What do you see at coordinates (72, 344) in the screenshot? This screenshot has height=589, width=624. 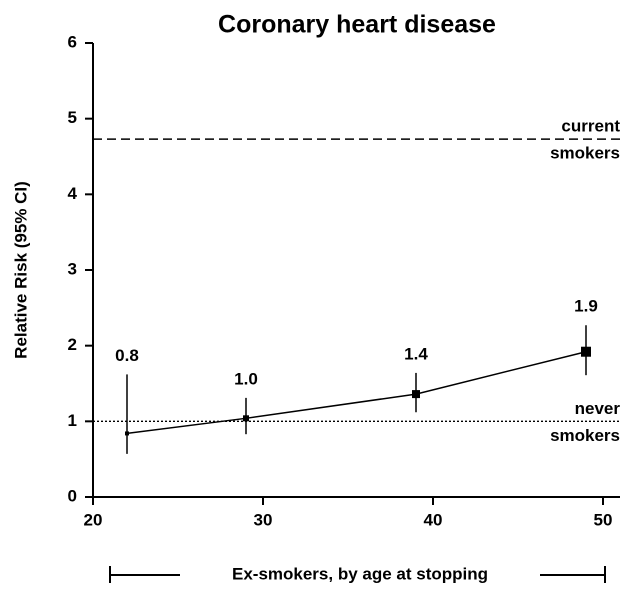 I see `y-tick-label: 2` at bounding box center [72, 344].